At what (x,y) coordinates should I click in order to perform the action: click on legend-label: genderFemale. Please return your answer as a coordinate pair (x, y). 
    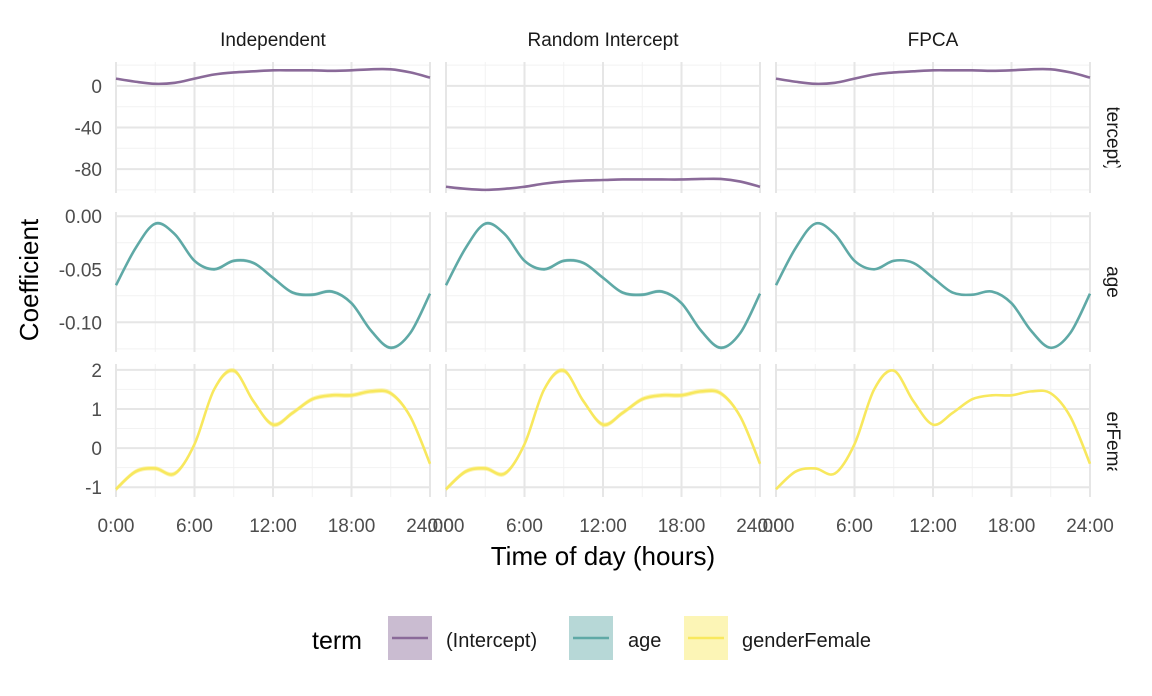
    Looking at the image, I should click on (806, 641).